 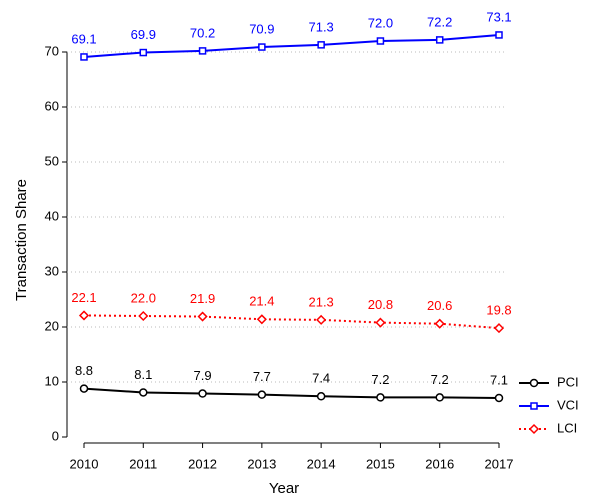 I want to click on x-axis-label: Year, so click(x=284, y=488).